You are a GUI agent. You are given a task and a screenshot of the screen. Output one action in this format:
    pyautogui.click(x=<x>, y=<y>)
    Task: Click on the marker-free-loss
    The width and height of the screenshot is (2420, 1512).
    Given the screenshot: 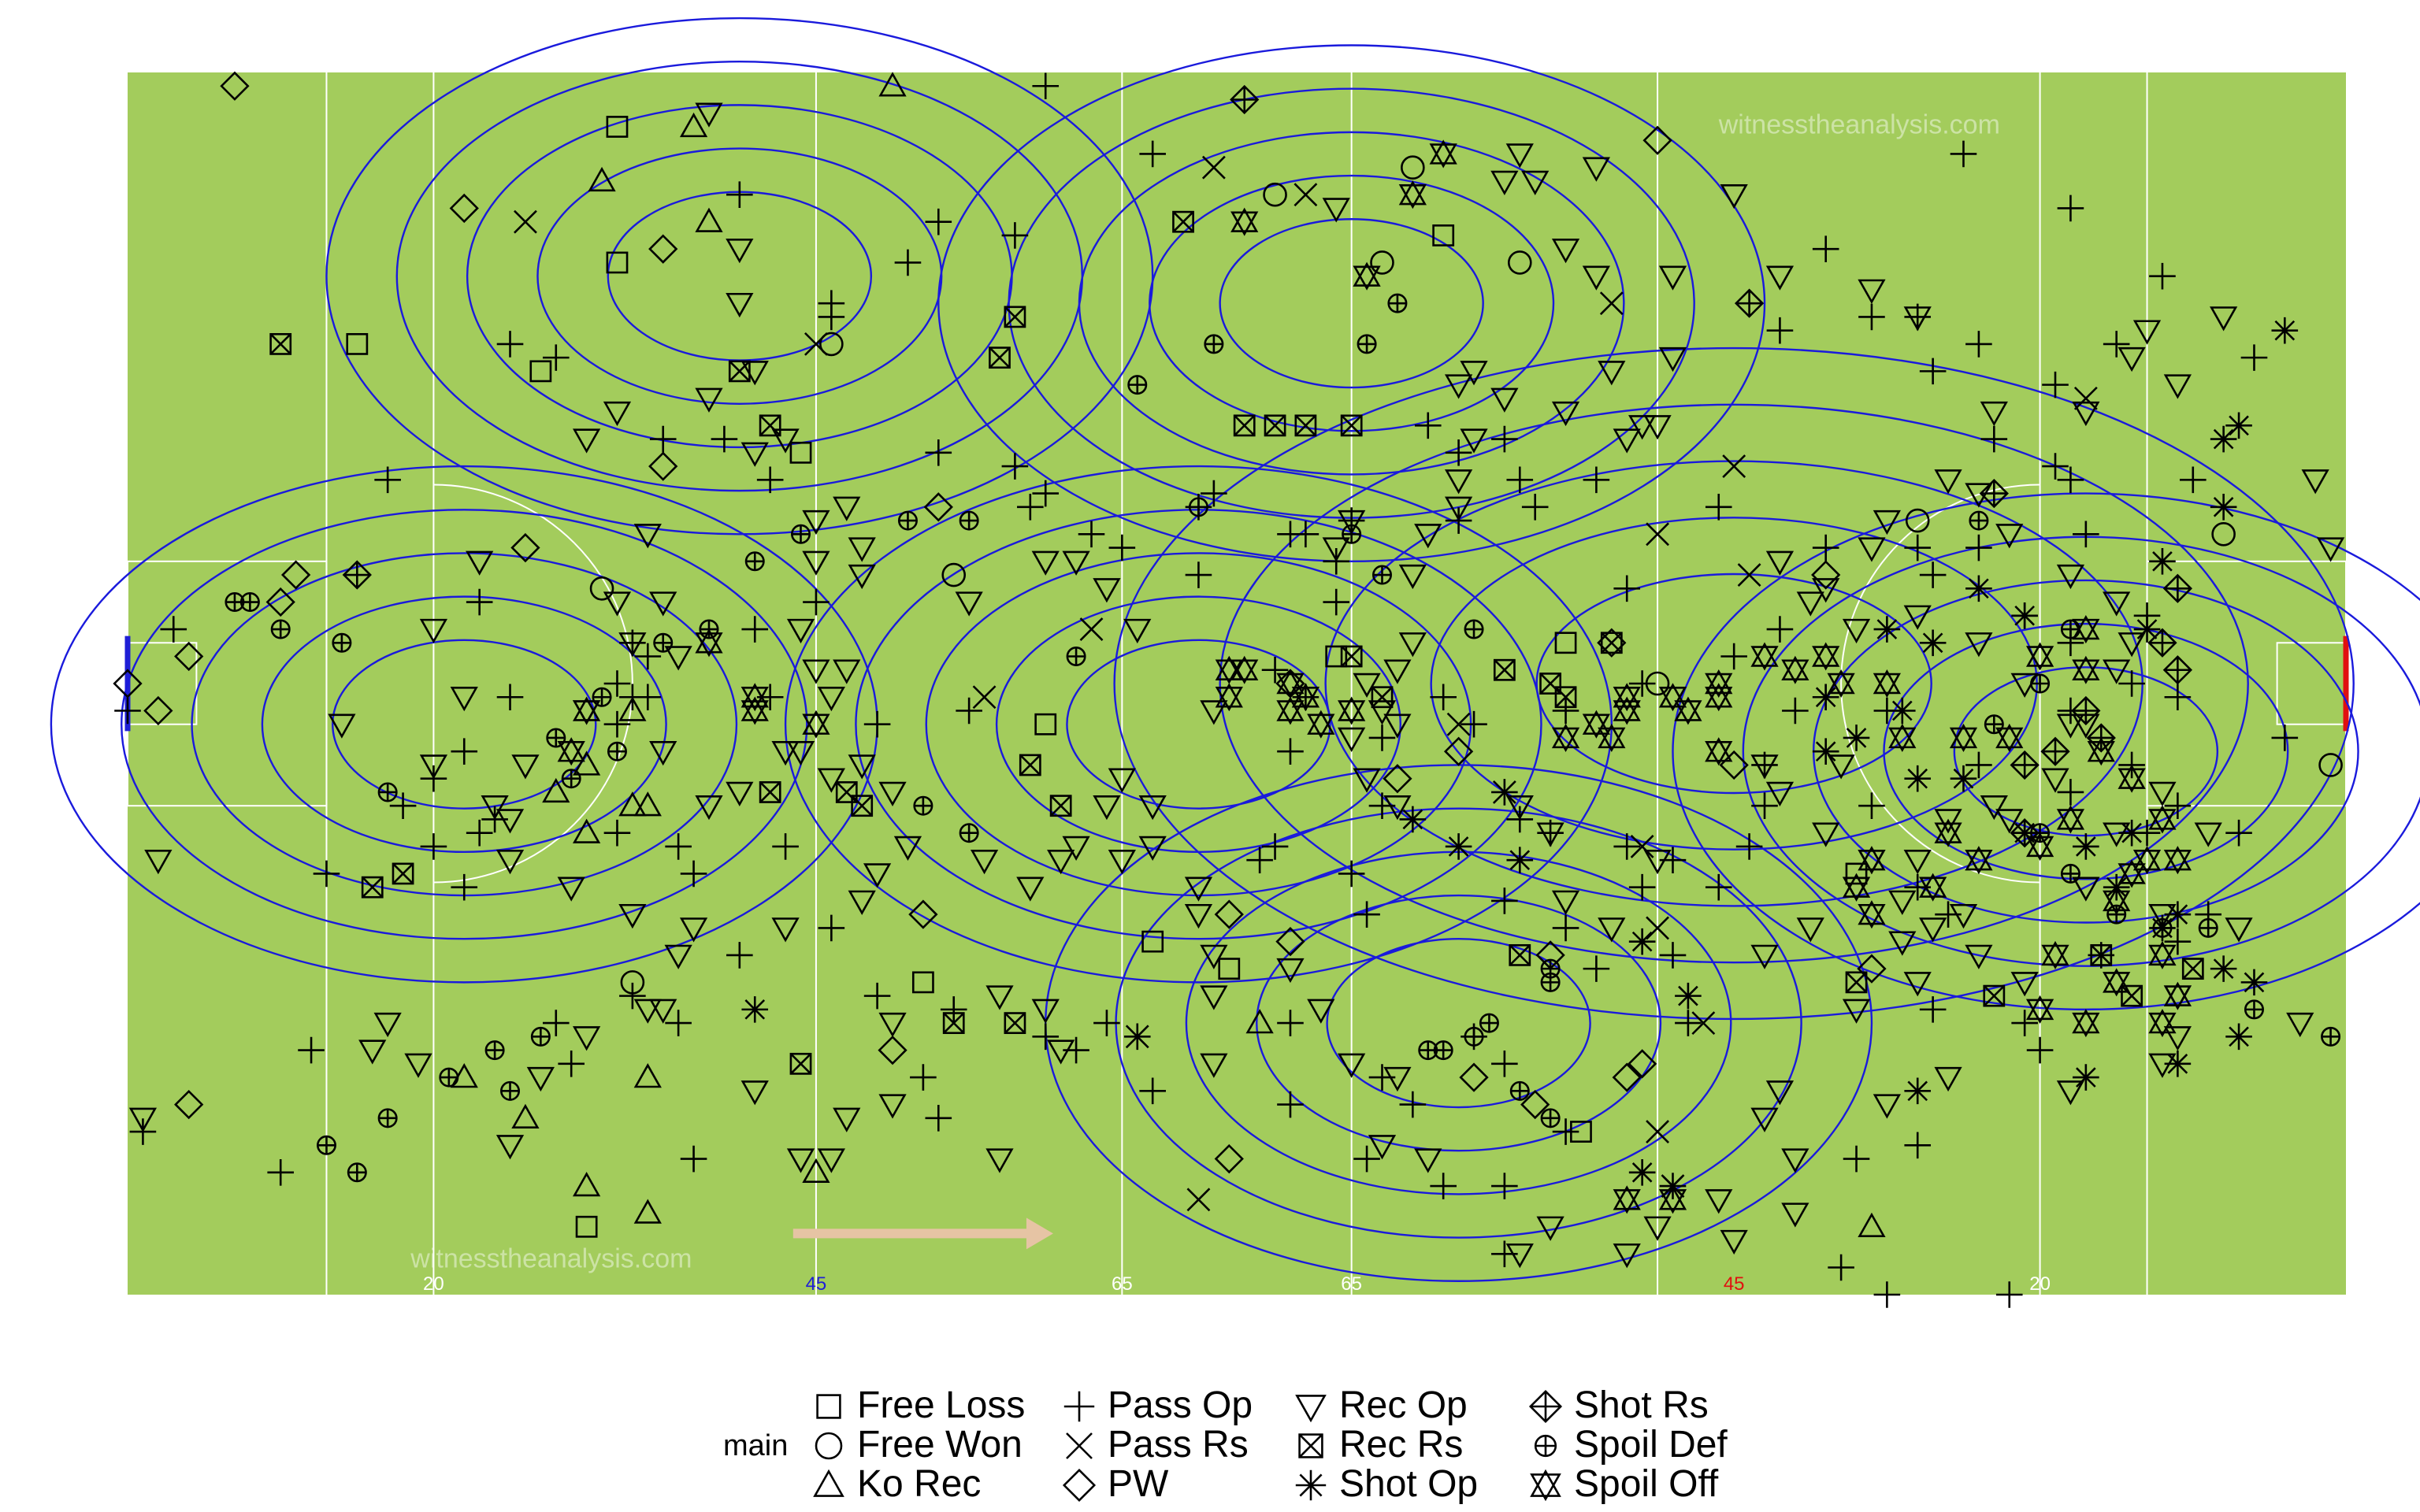 What is the action you would take?
    pyautogui.click(x=800, y=452)
    